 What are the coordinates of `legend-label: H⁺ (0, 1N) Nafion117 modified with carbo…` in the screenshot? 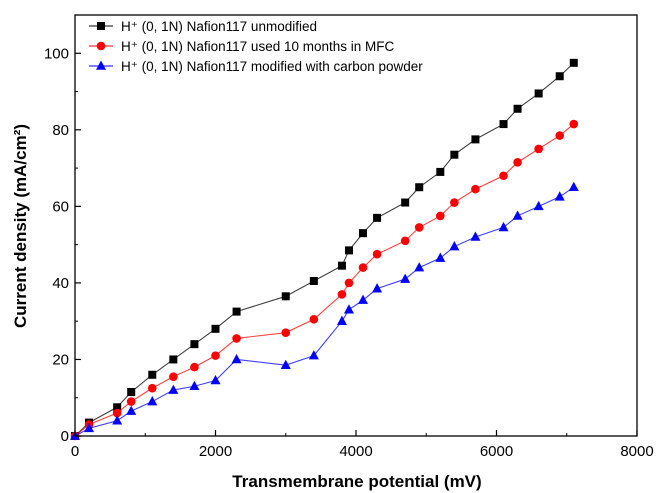 It's located at (272, 66).